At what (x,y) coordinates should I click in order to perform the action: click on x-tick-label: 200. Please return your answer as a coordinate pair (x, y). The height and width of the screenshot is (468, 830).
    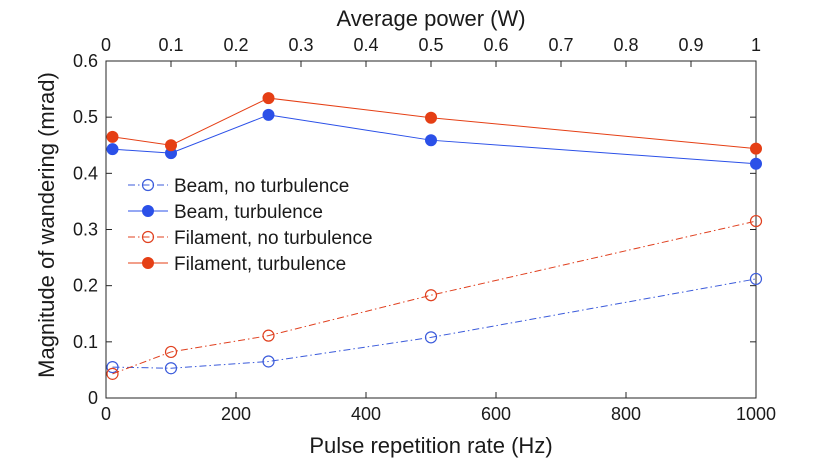
    Looking at the image, I should click on (236, 414).